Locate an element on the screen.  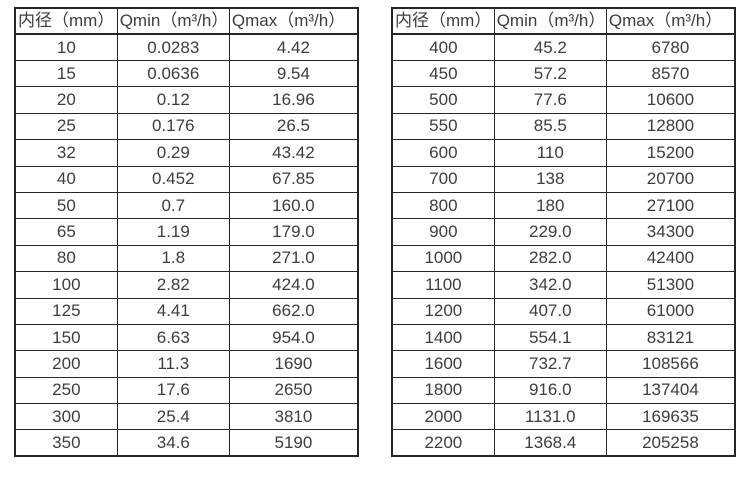
data-cell: 0.176 is located at coordinates (173, 126).